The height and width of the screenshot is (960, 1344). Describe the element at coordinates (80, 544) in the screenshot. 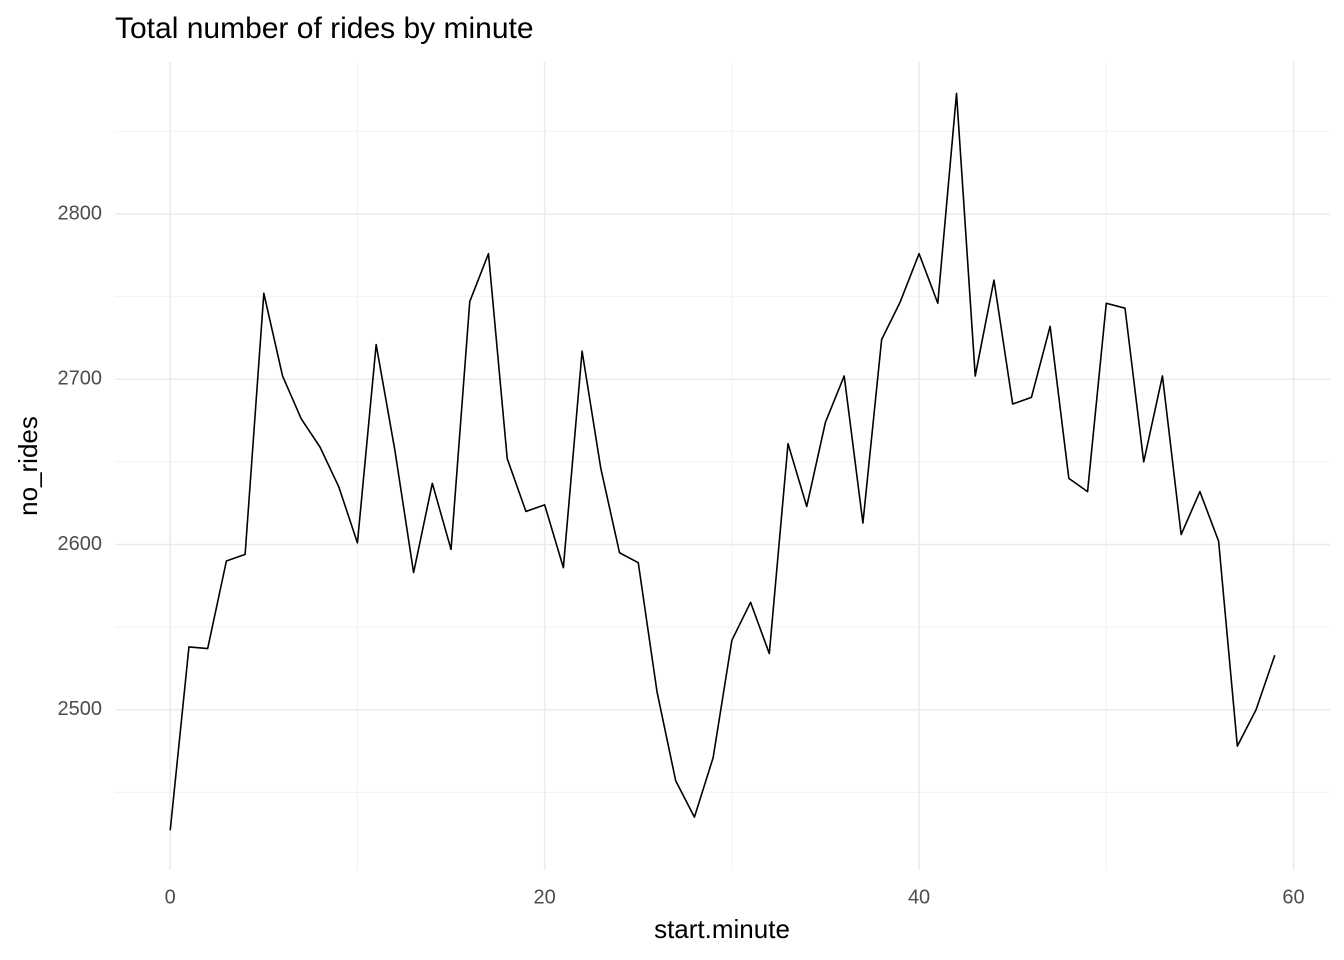

I see `y-tick-label: 2600` at that location.